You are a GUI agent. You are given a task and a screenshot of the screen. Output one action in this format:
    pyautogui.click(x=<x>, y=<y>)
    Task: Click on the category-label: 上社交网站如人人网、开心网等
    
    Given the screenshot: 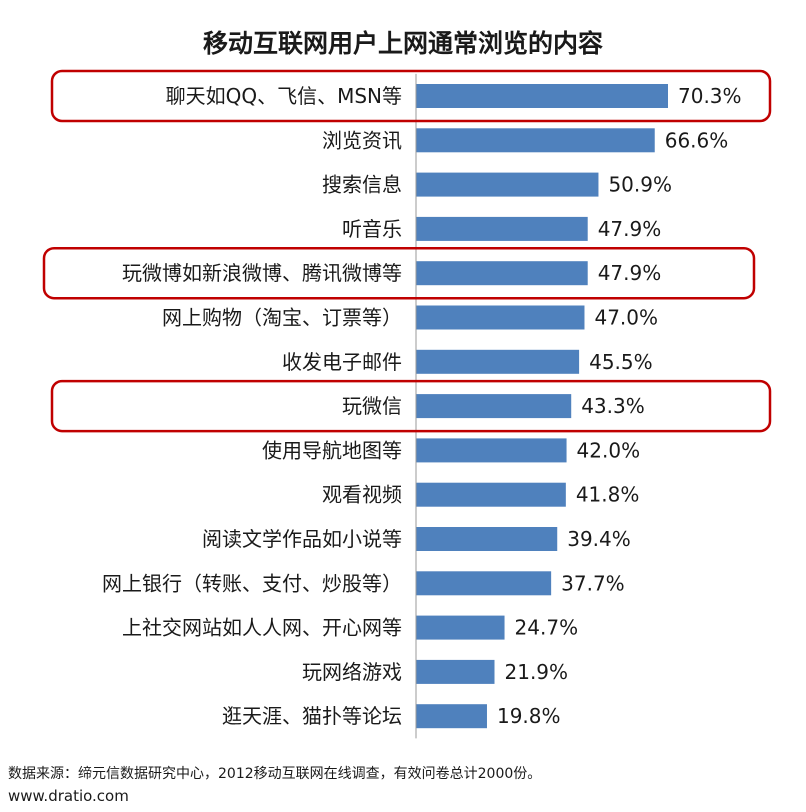 What is the action you would take?
    pyautogui.click(x=262, y=628)
    